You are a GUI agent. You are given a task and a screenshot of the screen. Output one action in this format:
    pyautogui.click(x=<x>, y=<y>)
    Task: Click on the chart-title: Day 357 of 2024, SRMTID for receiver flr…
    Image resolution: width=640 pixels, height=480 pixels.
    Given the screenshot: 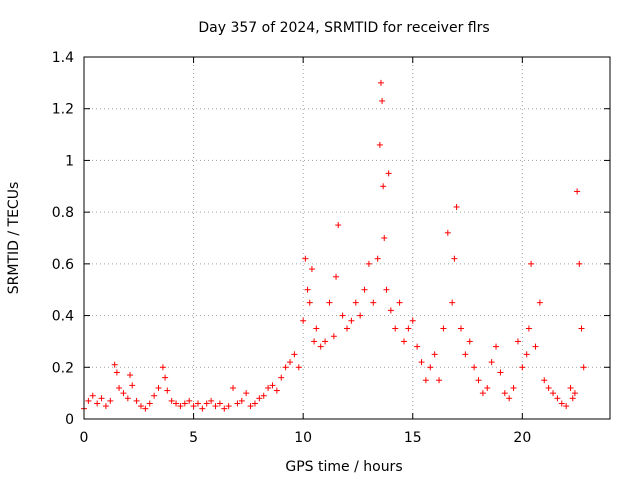 What is the action you would take?
    pyautogui.click(x=343, y=28)
    